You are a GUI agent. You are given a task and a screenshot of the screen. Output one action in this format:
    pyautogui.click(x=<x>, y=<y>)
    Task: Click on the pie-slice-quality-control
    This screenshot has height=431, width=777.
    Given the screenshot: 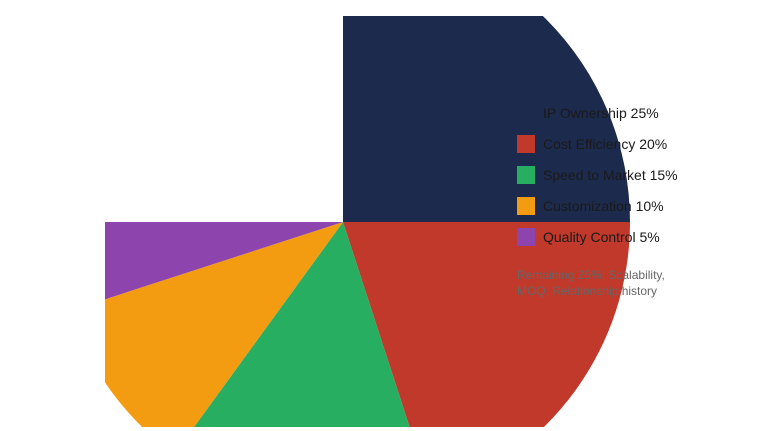 What is the action you would take?
    pyautogui.click(x=224, y=261)
    